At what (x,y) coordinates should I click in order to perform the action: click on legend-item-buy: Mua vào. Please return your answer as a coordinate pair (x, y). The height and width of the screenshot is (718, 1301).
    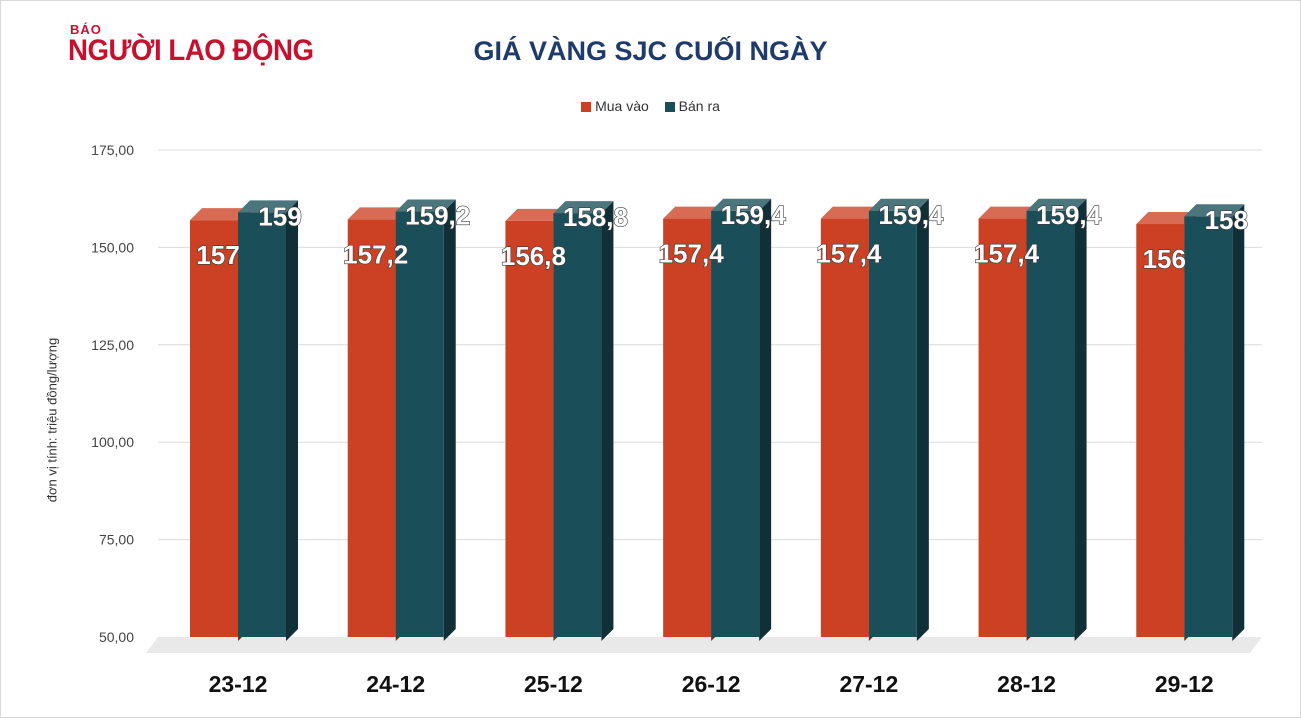
    Looking at the image, I should click on (615, 106).